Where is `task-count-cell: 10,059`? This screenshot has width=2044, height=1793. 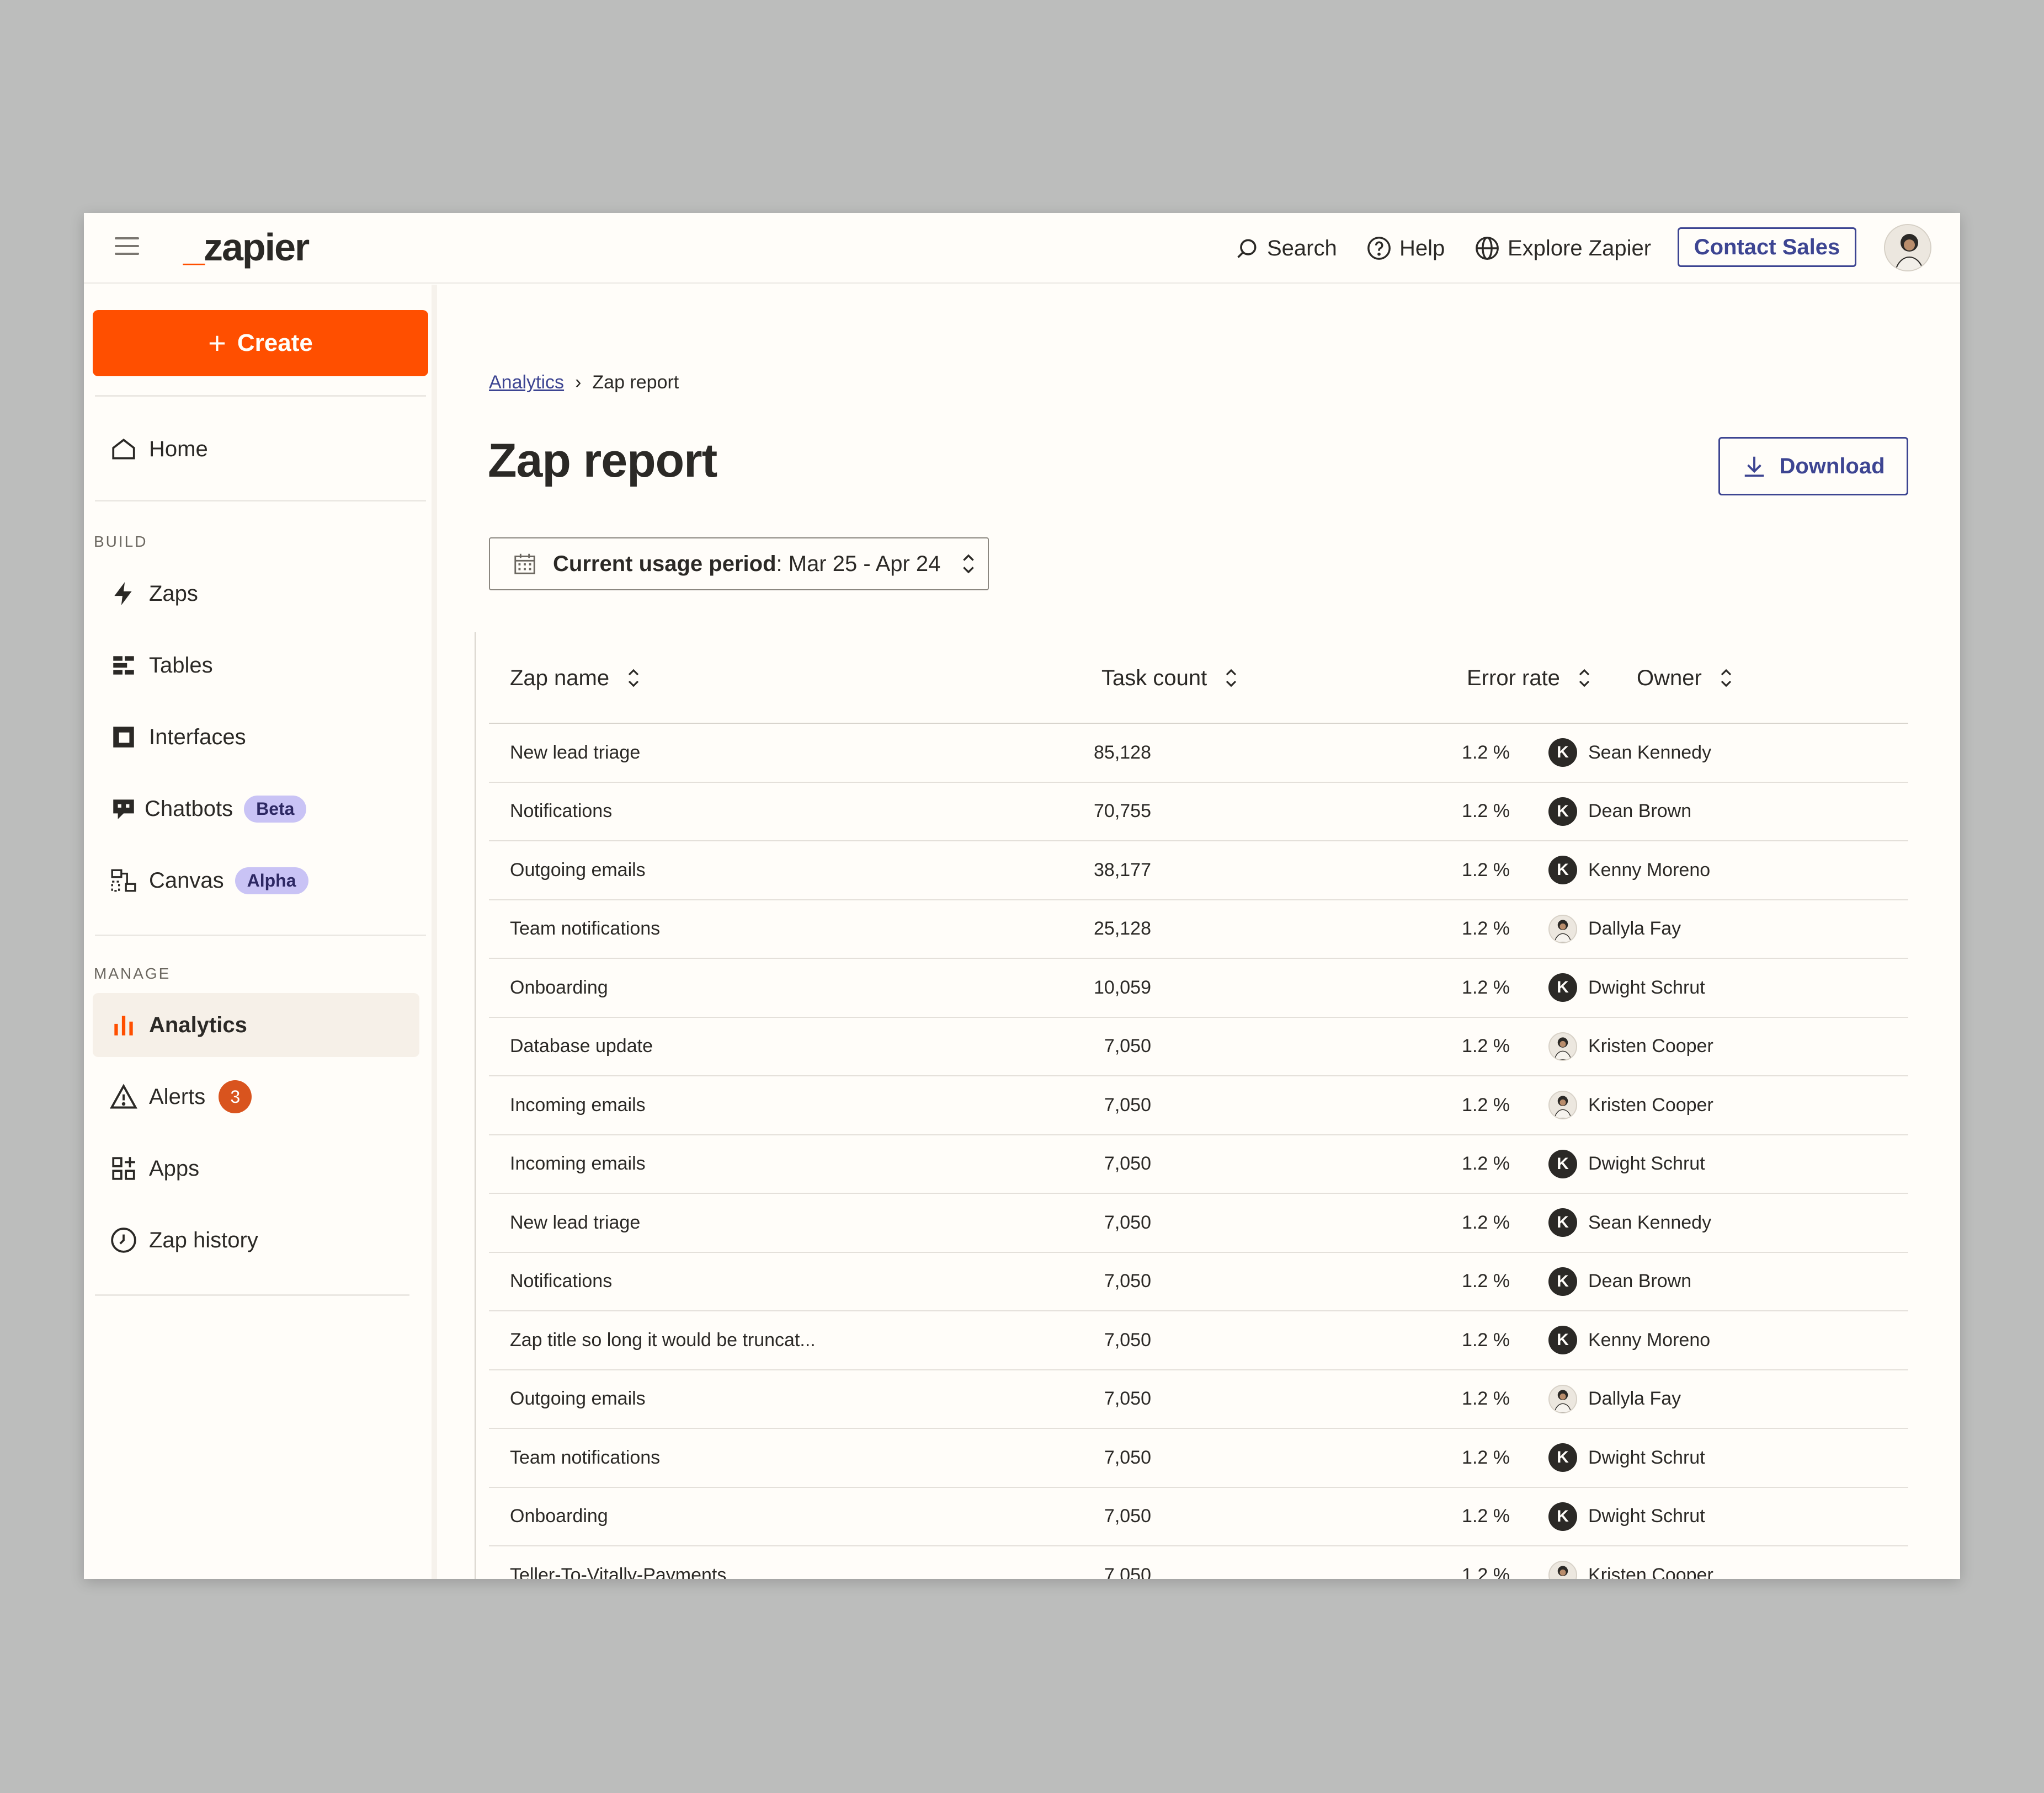
task-count-cell: 10,059 is located at coordinates (1122, 987).